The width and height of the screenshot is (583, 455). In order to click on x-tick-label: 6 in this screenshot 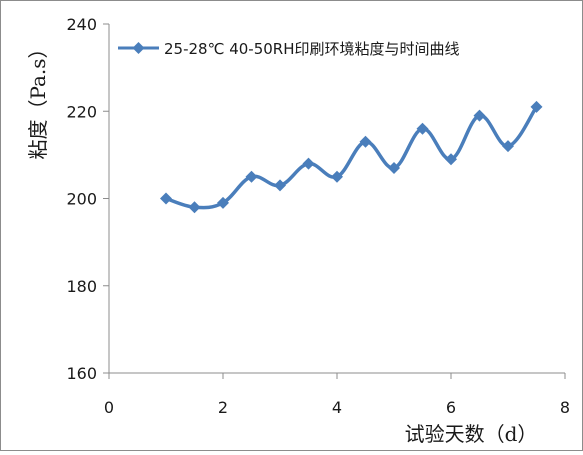, I will do `click(451, 407)`.